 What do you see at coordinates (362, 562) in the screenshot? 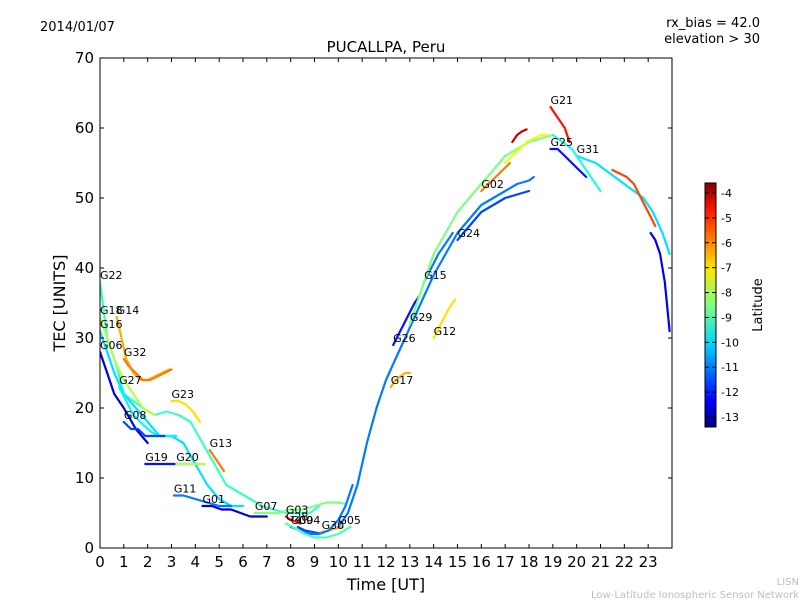
I see `x-tick-label: 11` at bounding box center [362, 562].